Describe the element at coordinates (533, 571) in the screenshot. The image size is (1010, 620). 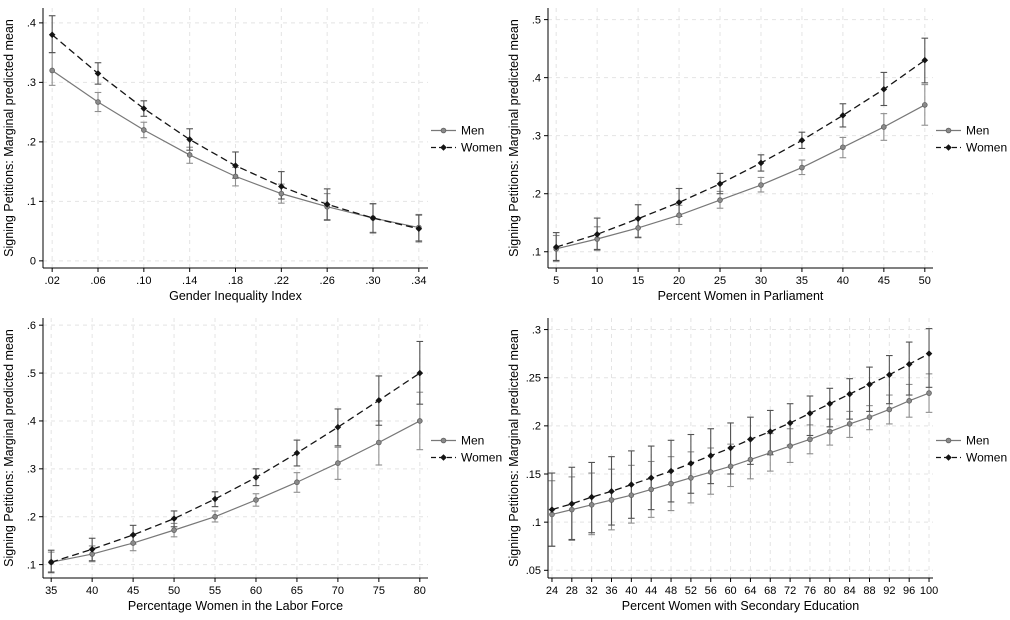
I see `y-tick-label: .05` at that location.